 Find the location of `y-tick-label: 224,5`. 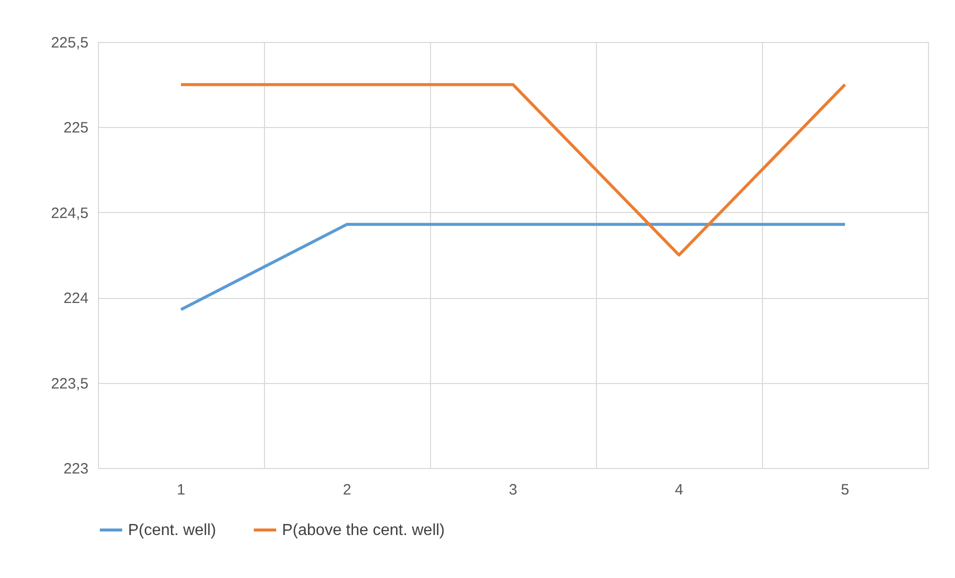

y-tick-label: 224,5 is located at coordinates (69, 213).